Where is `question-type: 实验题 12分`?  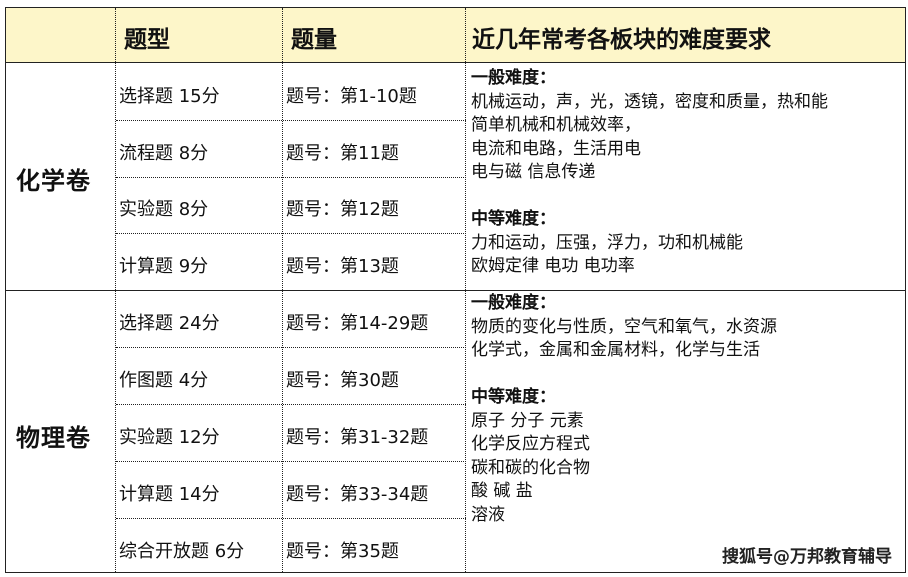 question-type: 实验题 12分 is located at coordinates (169, 437).